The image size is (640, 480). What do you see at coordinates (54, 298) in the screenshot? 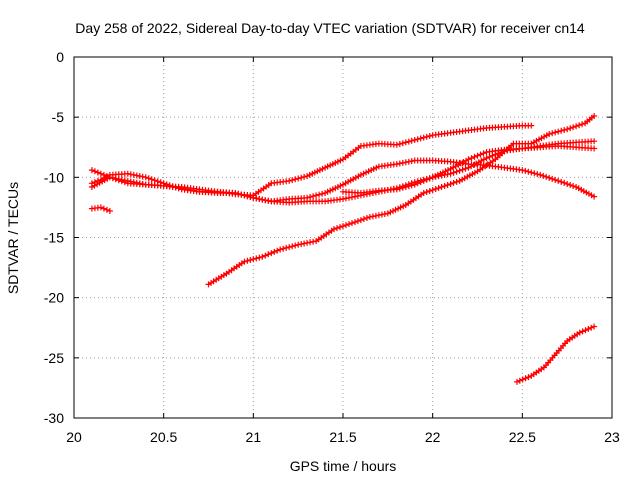
I see `y-tick-label: -20` at bounding box center [54, 298].